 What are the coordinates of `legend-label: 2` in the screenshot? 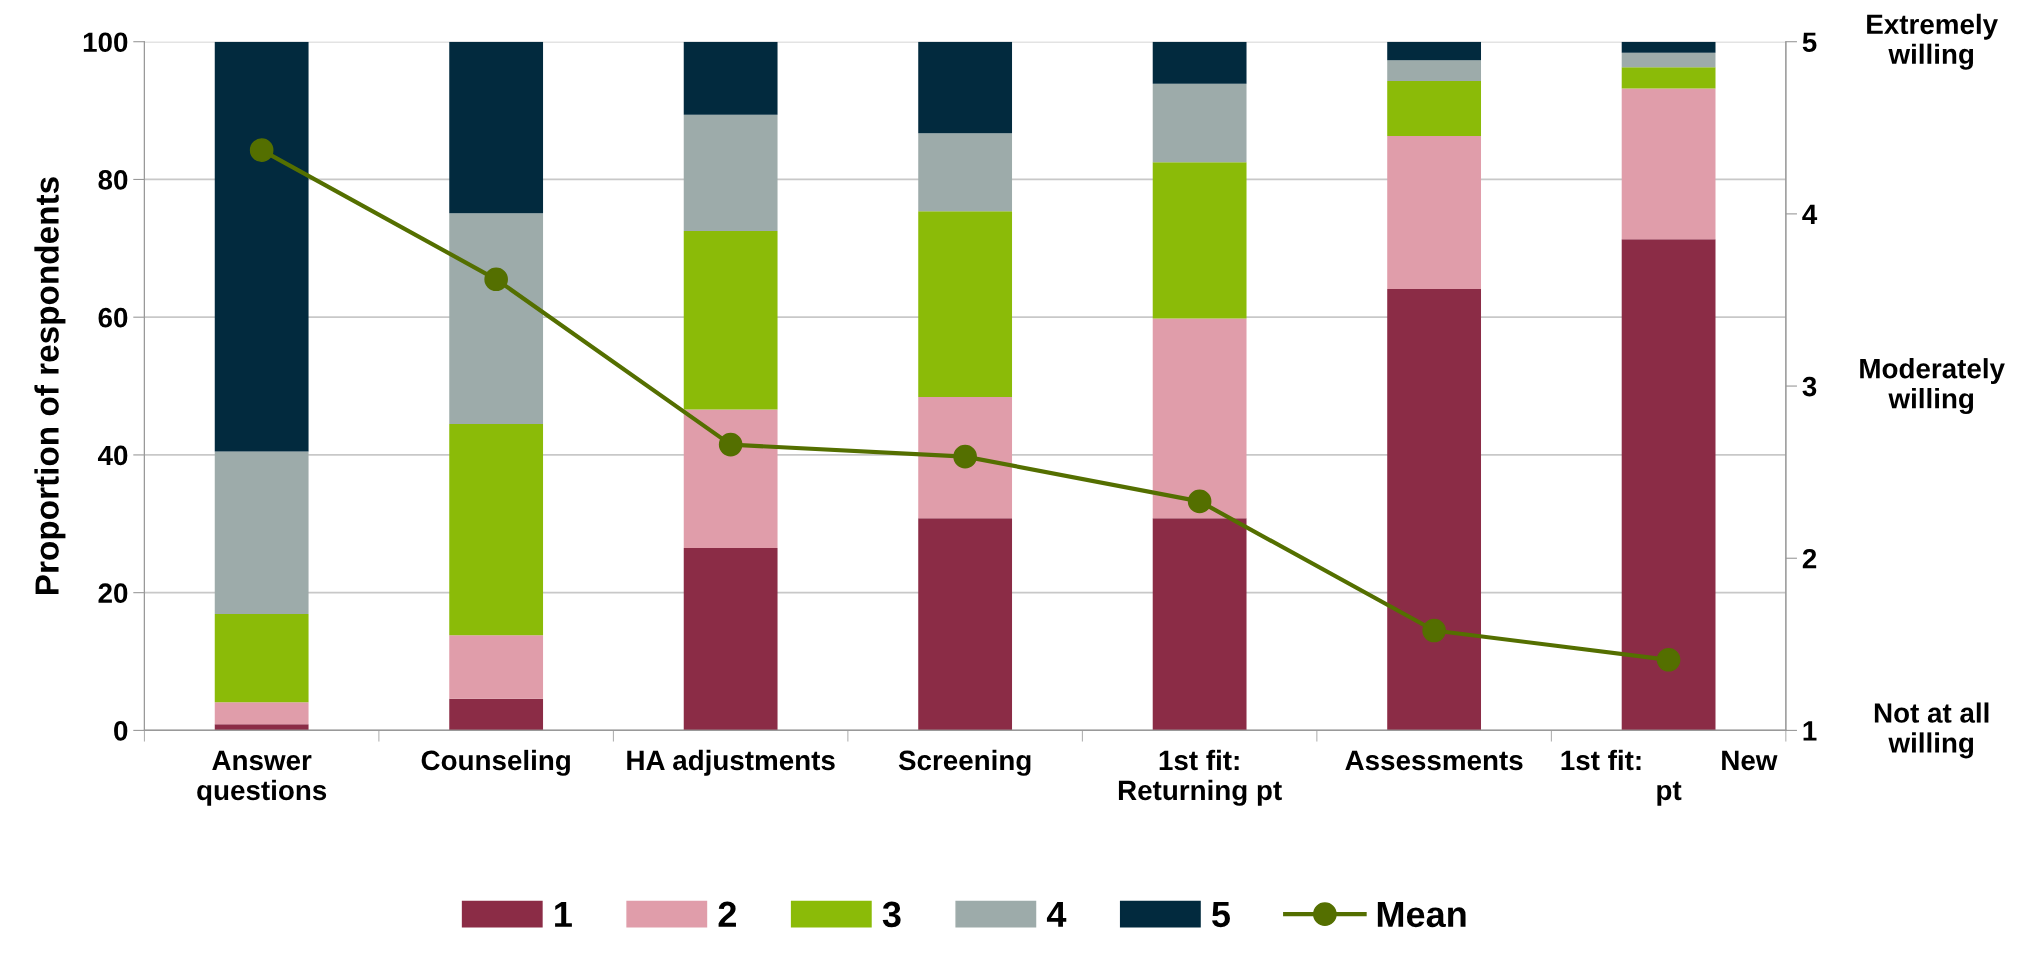 It's located at (727, 914).